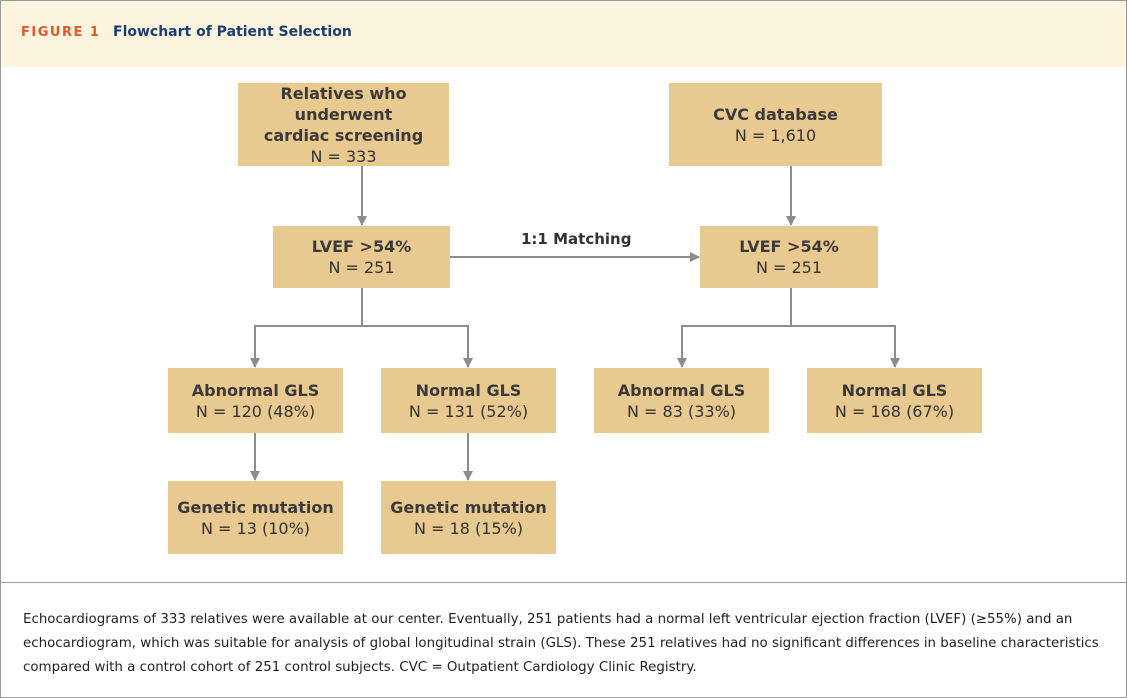 Image resolution: width=1127 pixels, height=698 pixels. What do you see at coordinates (255, 411) in the screenshot?
I see `node-count: N = 120 (48%)` at bounding box center [255, 411].